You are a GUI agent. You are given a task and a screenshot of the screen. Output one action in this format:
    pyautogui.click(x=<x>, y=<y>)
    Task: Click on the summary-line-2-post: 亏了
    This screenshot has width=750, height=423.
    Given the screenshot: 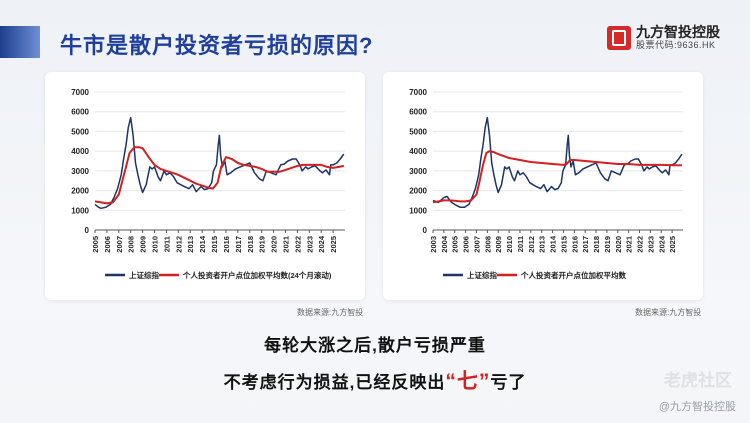 What is the action you would take?
    pyautogui.click(x=508, y=382)
    